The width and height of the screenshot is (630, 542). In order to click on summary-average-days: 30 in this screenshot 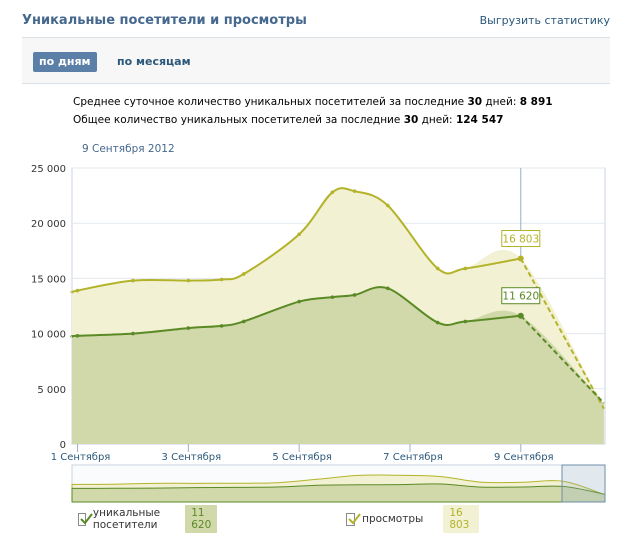, I will do `click(475, 102)`.